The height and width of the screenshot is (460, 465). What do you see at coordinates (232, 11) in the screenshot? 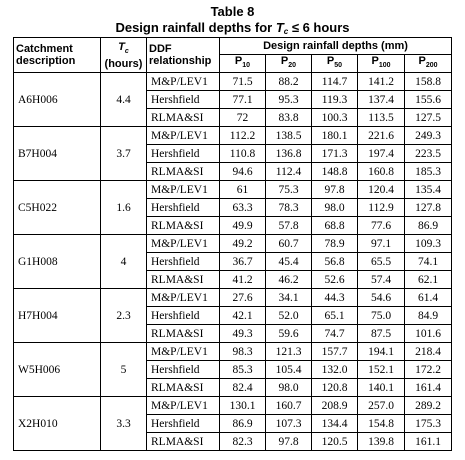
I see `table-caption: Table 8` at bounding box center [232, 11].